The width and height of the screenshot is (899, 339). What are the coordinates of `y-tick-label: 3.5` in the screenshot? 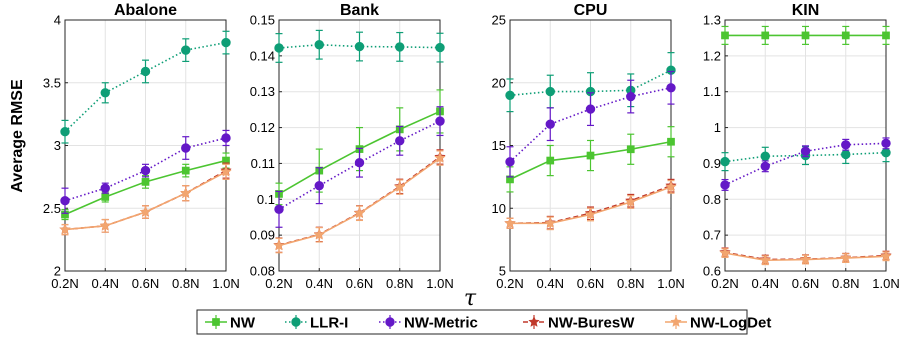 It's located at (52, 82).